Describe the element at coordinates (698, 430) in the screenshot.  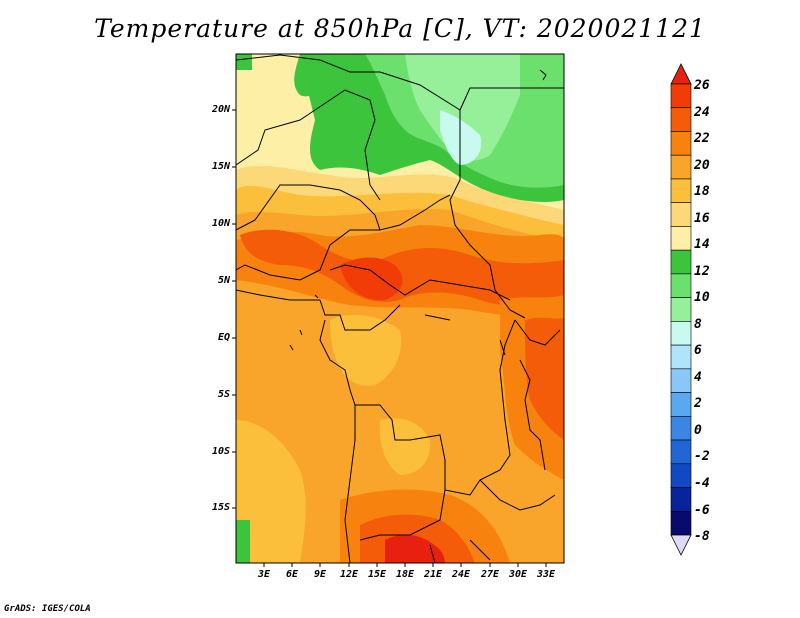
I see `colorbar-label: 0` at that location.